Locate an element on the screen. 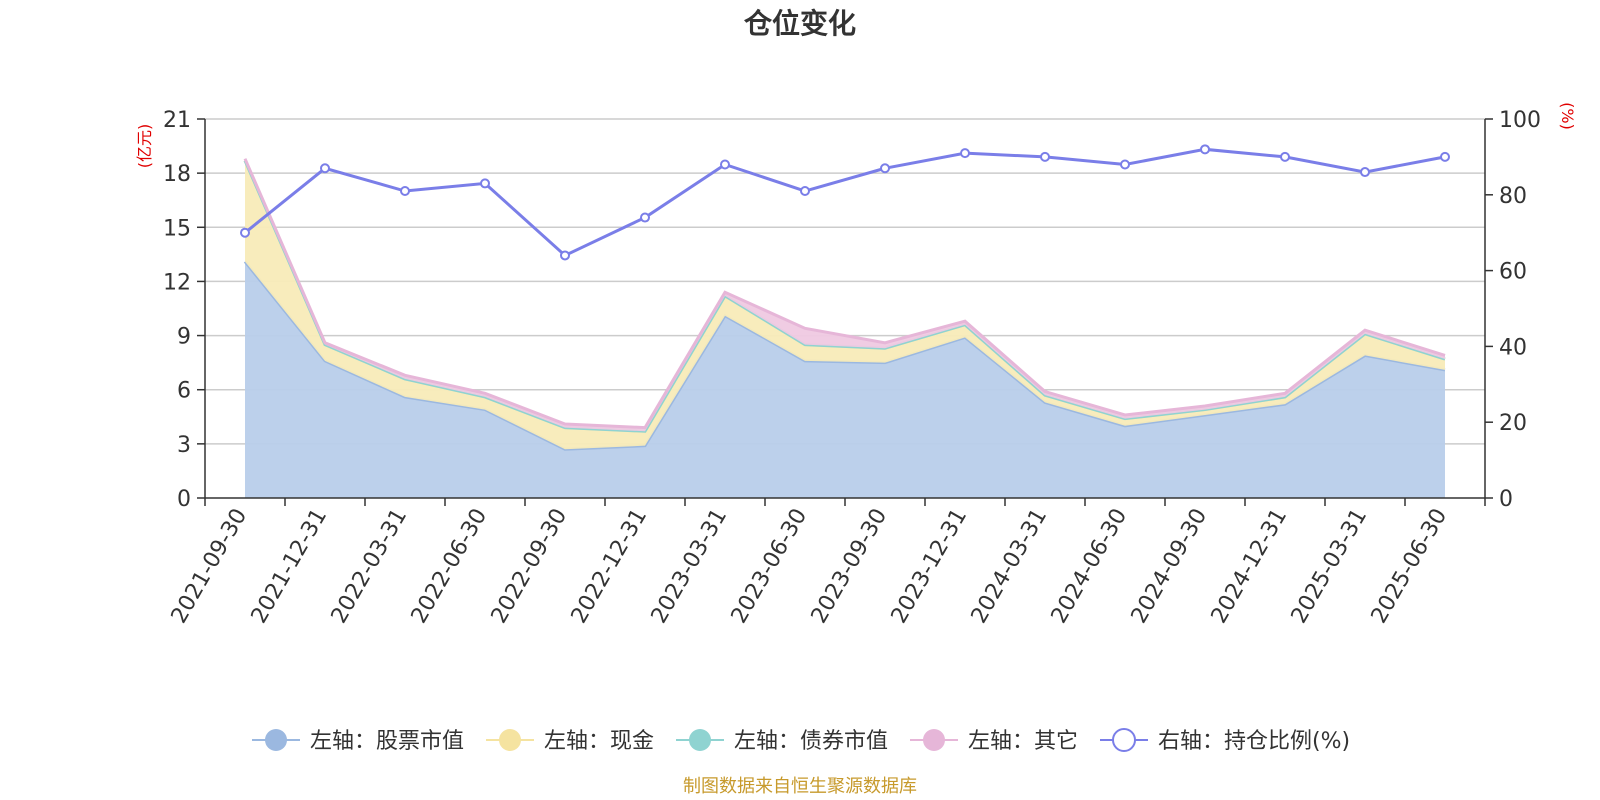 This screenshot has height=800, width=1600. x-tick-label: 2024-09-30 is located at coordinates (1170, 566).